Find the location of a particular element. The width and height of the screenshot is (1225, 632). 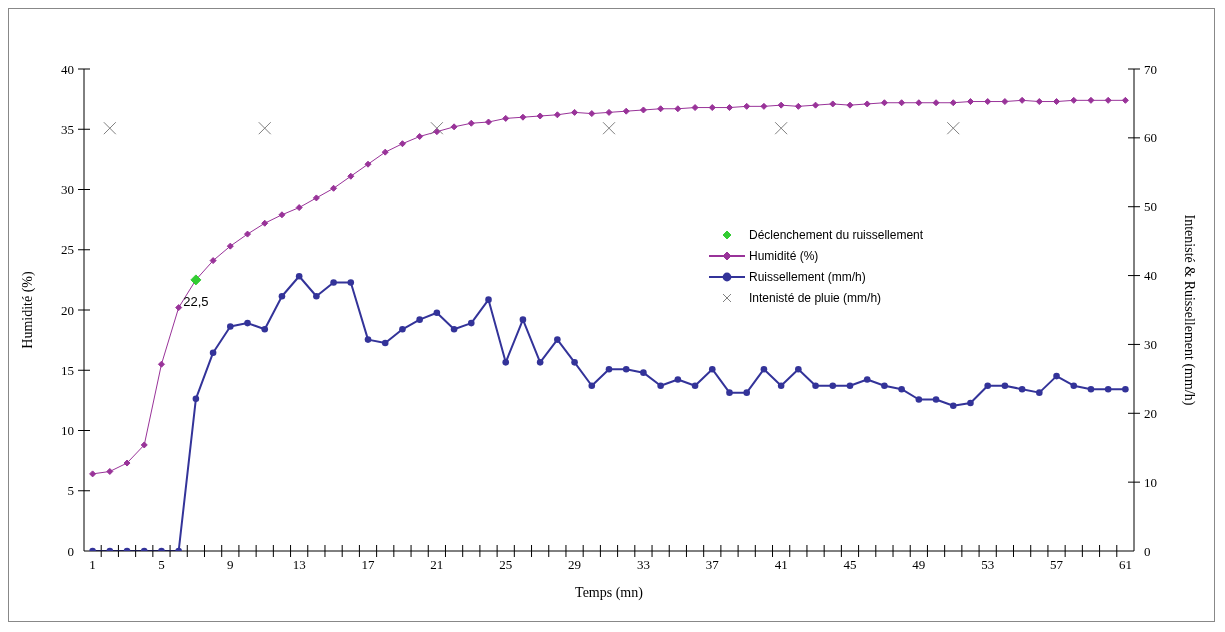

x-tick-label: 17 is located at coordinates (368, 564).